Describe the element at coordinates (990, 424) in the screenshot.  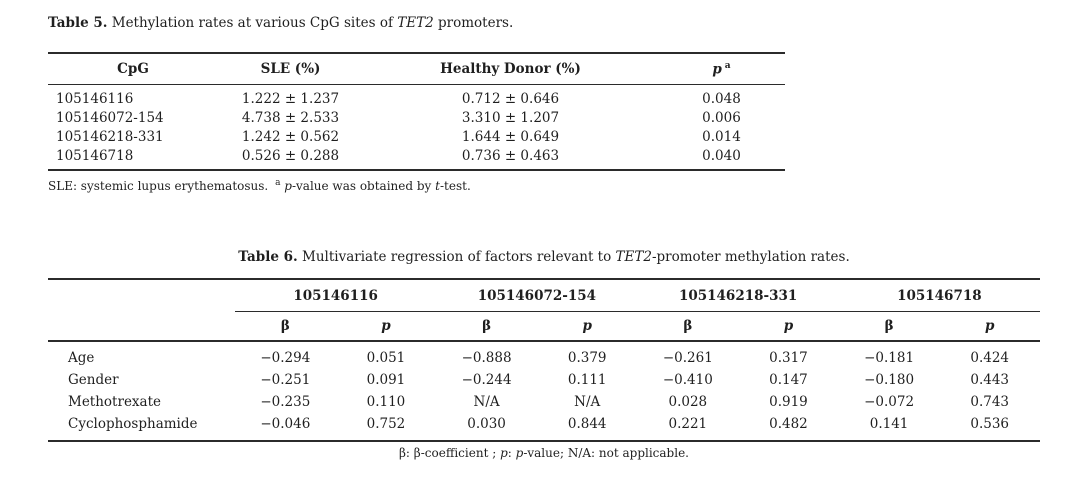
I see `table-cell: 0.536` at that location.